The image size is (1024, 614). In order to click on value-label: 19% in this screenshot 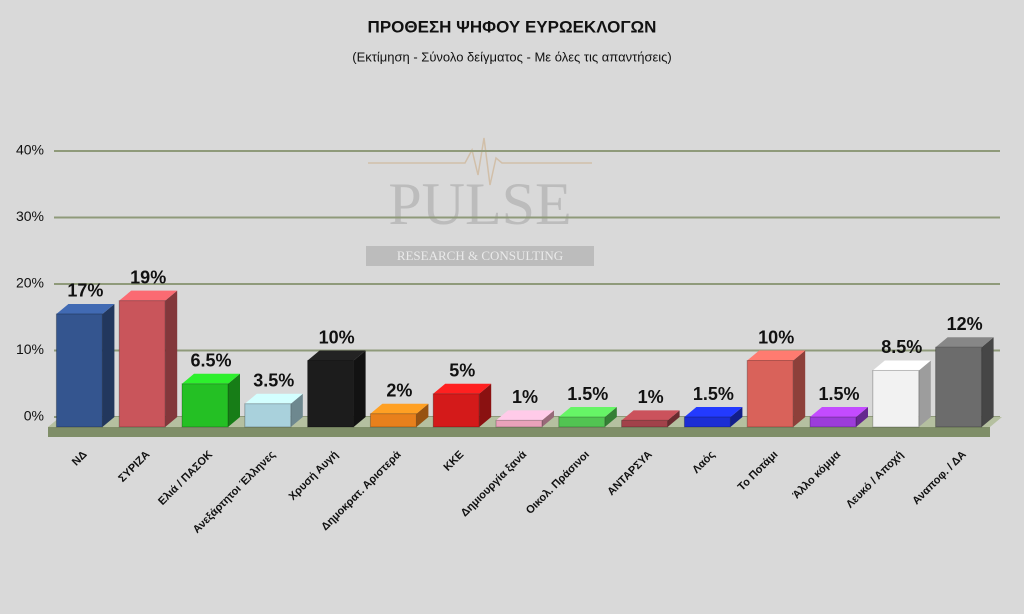, I will do `click(148, 277)`.